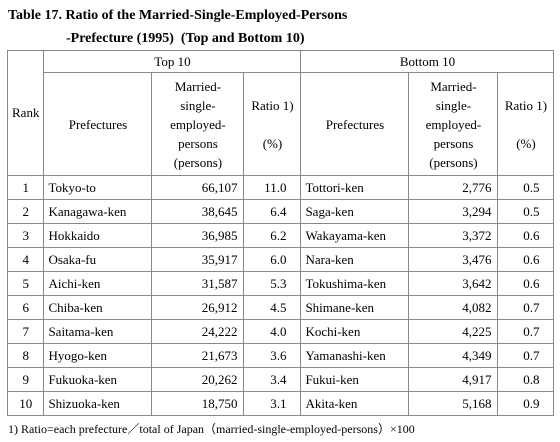  Describe the element at coordinates (355, 379) in the screenshot. I see `table-cell: Fukui-ken` at that location.